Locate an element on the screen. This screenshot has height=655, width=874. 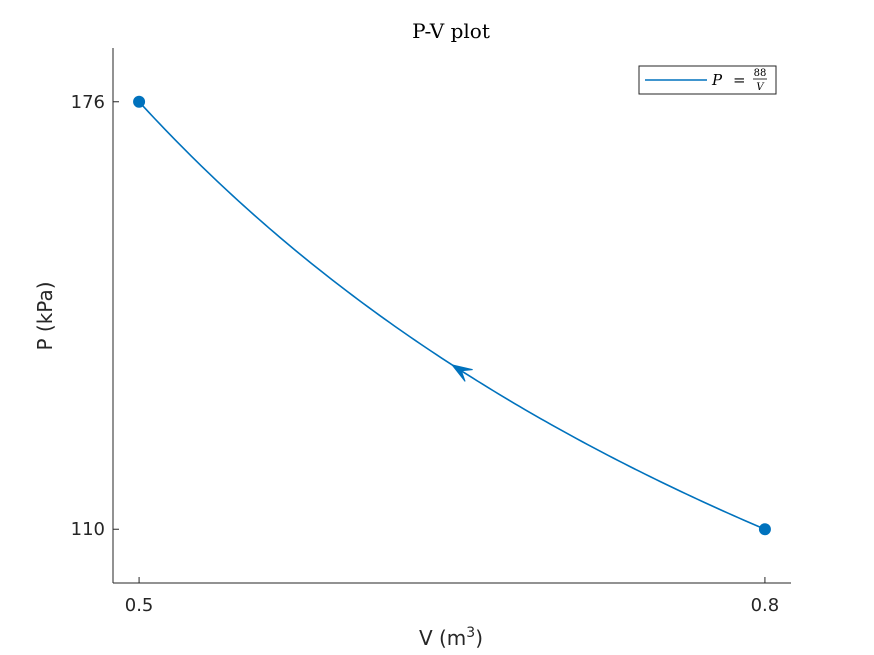
y-ticks: 110 176 is located at coordinates (95, 316).